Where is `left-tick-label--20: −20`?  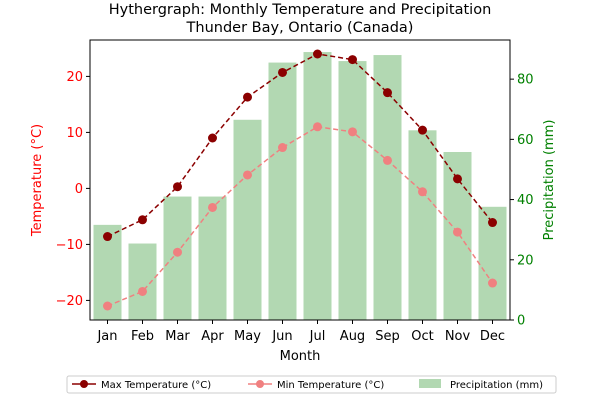
left-tick-label--20: −20 is located at coordinates (69, 301).